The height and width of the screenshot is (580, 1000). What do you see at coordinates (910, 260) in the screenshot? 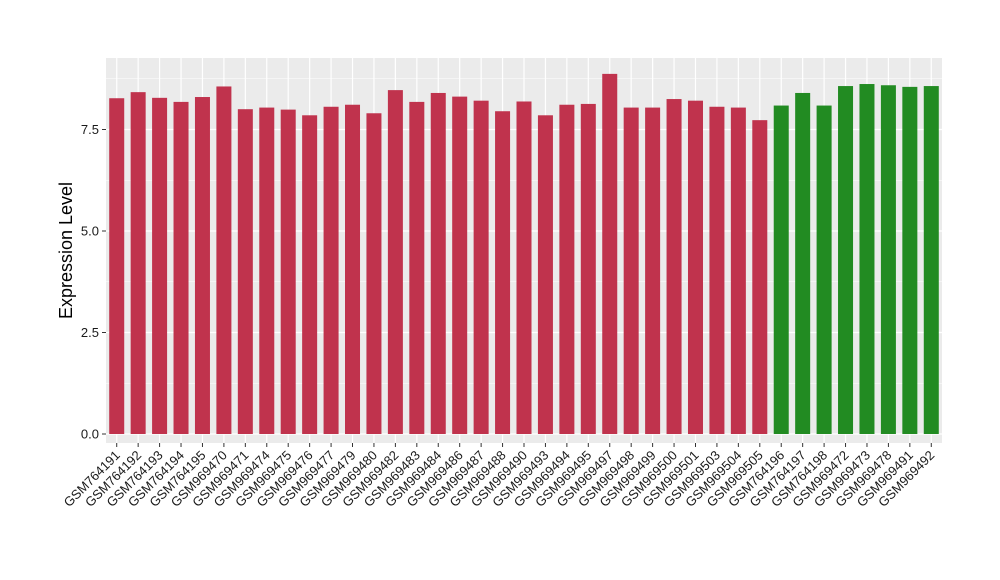
I see `bar-GSM969491` at bounding box center [910, 260].